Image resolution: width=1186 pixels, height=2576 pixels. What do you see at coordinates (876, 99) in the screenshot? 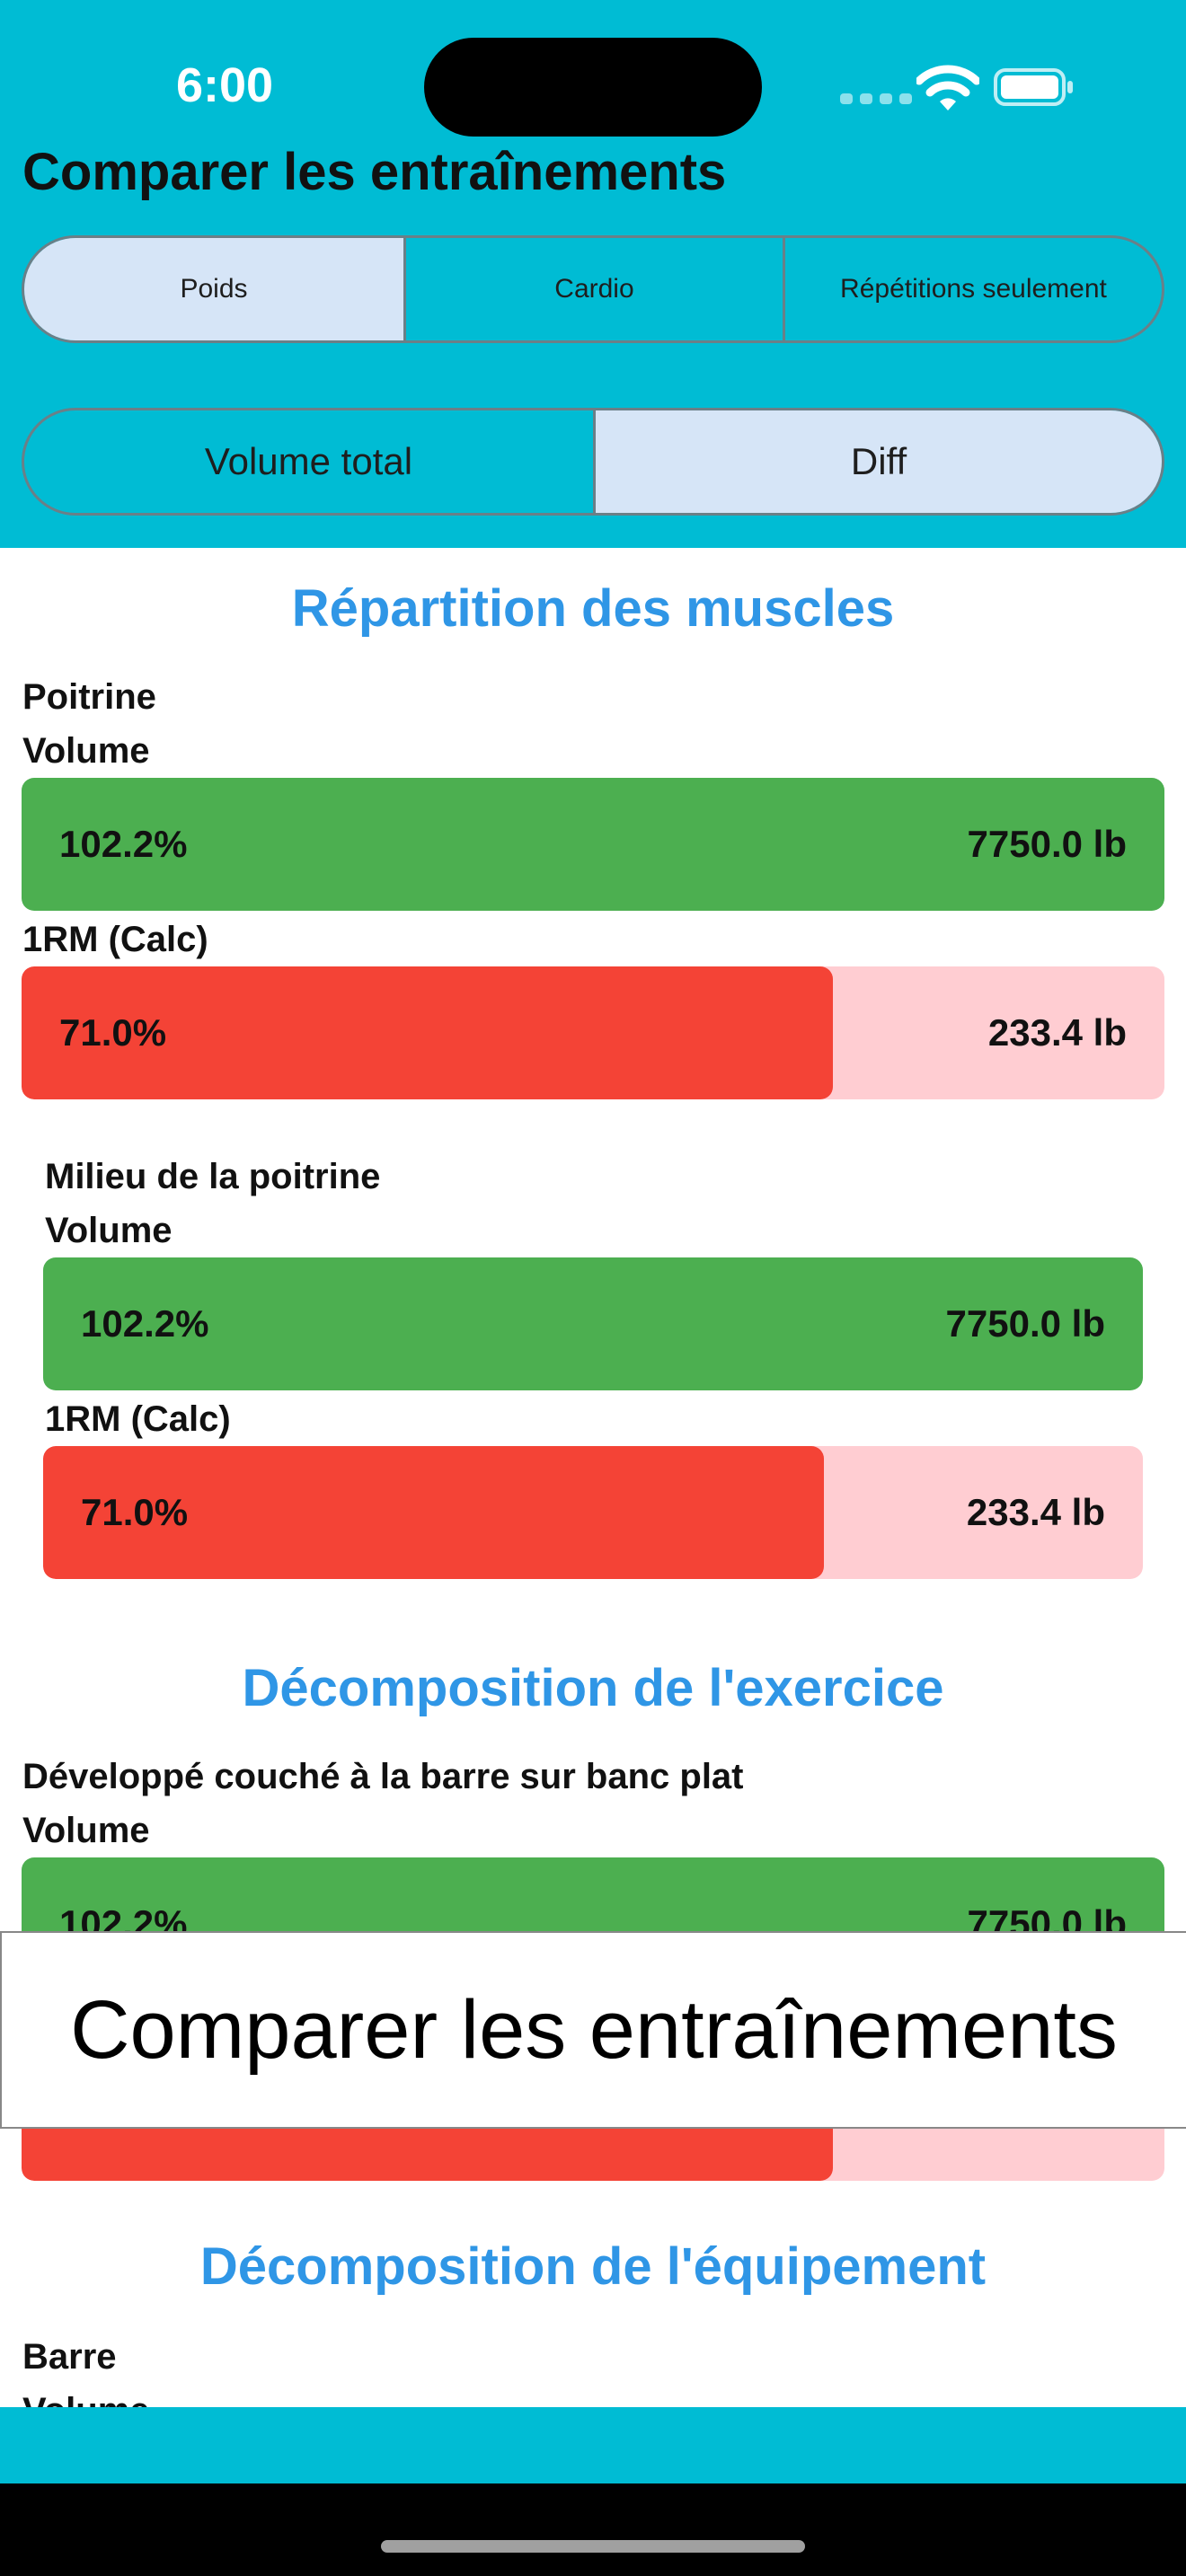
I see `cellular-signal-icon` at bounding box center [876, 99].